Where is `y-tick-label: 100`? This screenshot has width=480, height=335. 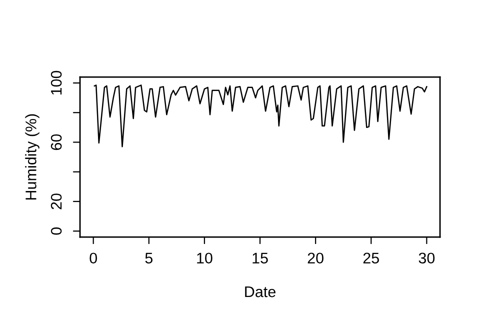 y-tick-label: 100 is located at coordinates (56, 82).